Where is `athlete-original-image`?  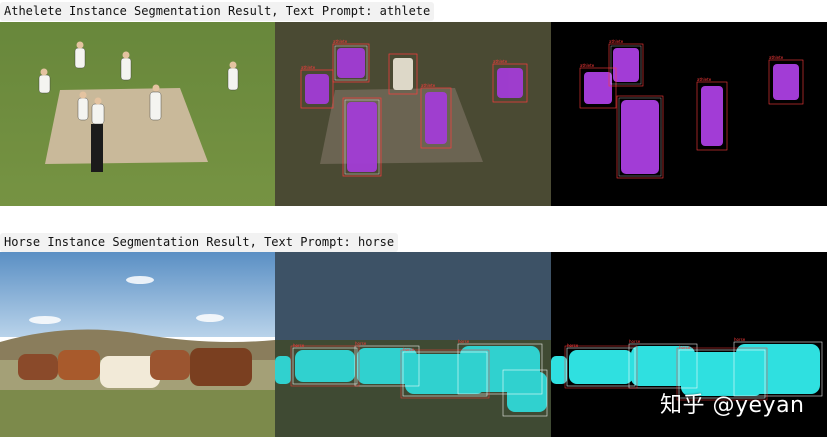 athlete-original-image is located at coordinates (137, 114).